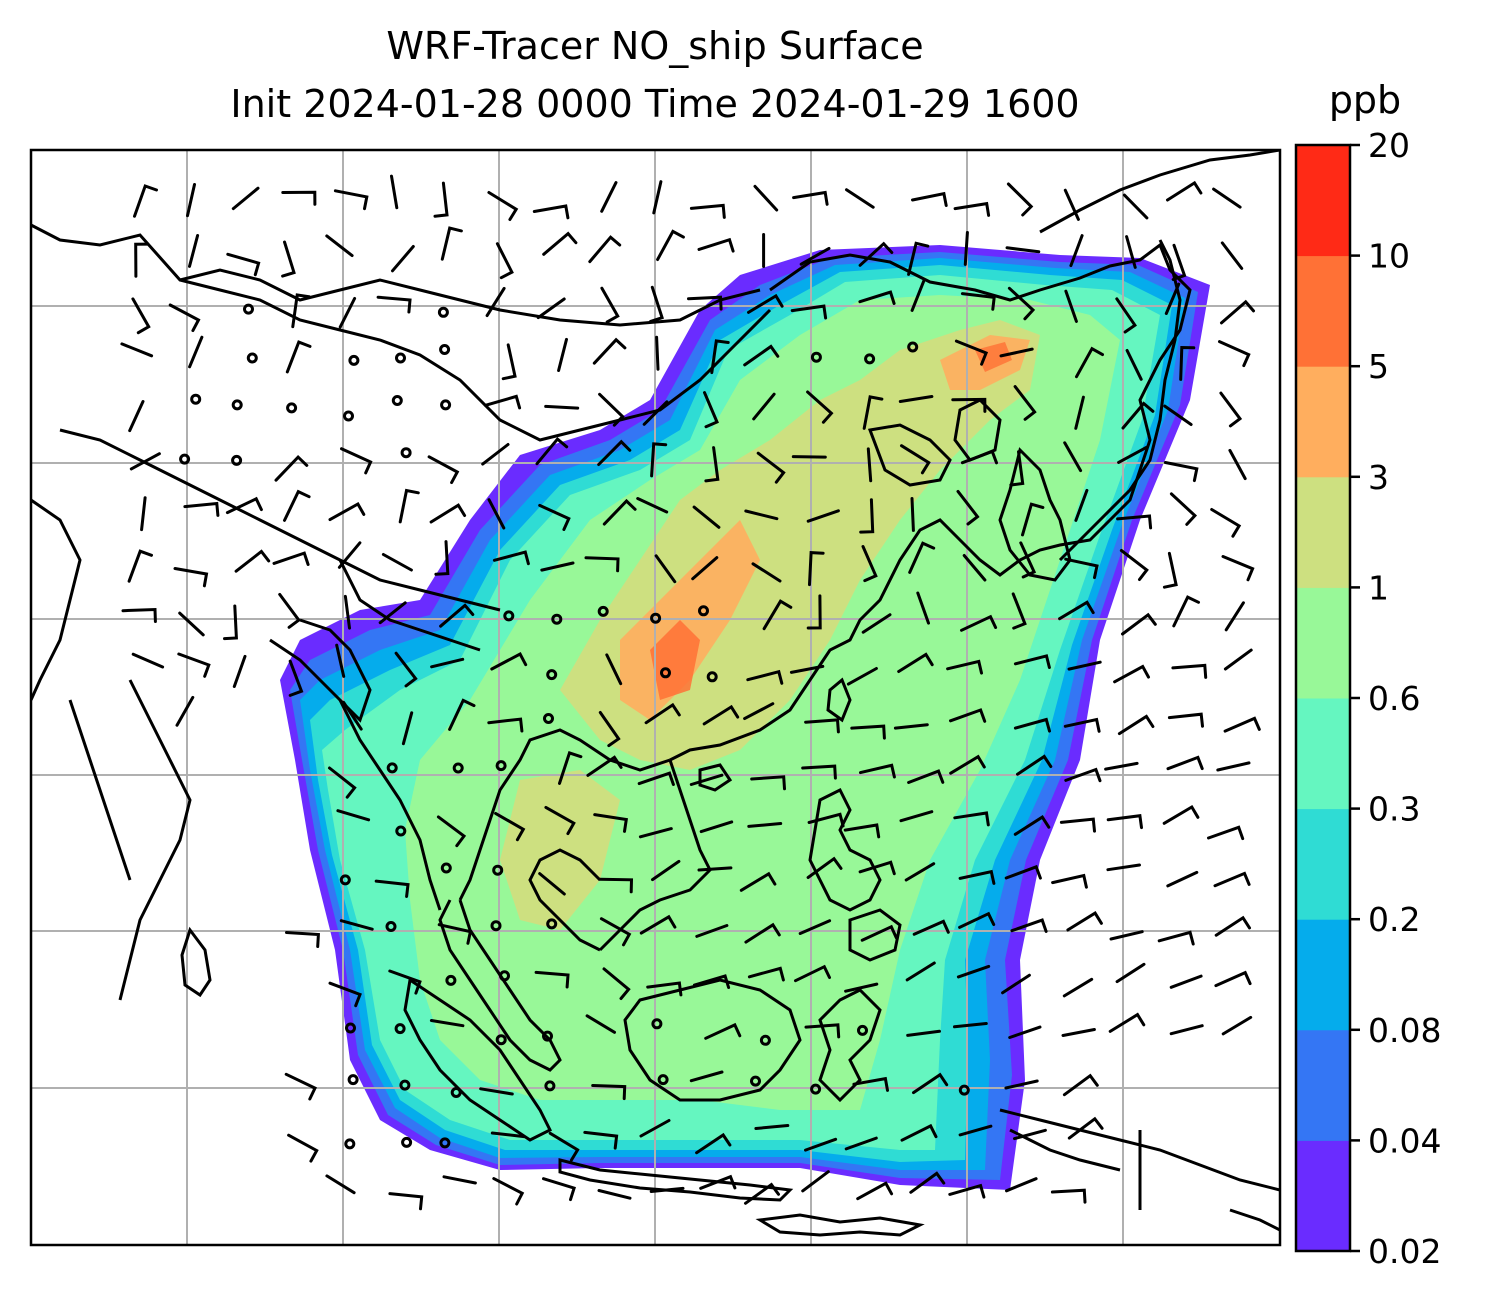 The image size is (1502, 1306). I want to click on coastline-india-peninsula, so click(130, 840).